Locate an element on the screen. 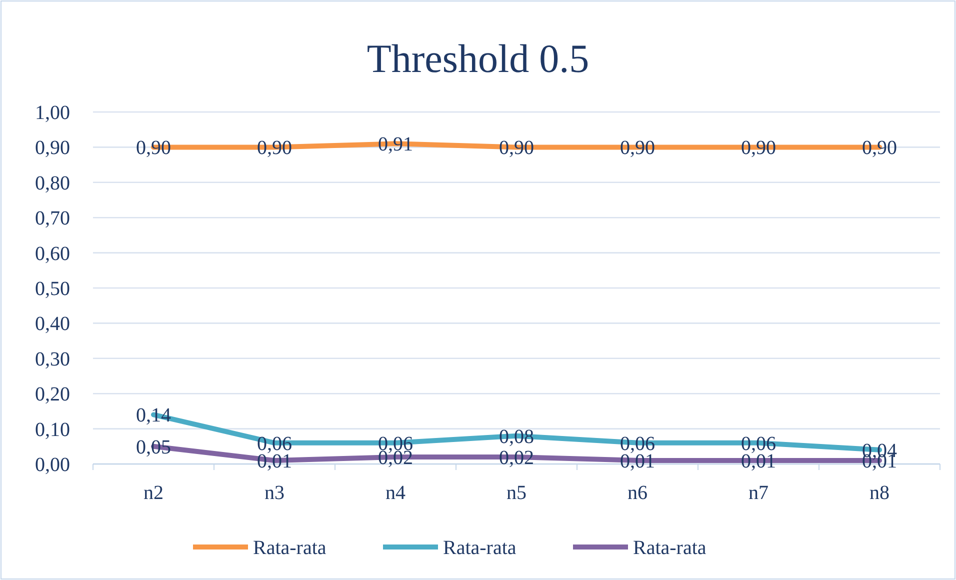  y-tick-label: 0,30 is located at coordinates (52, 359).